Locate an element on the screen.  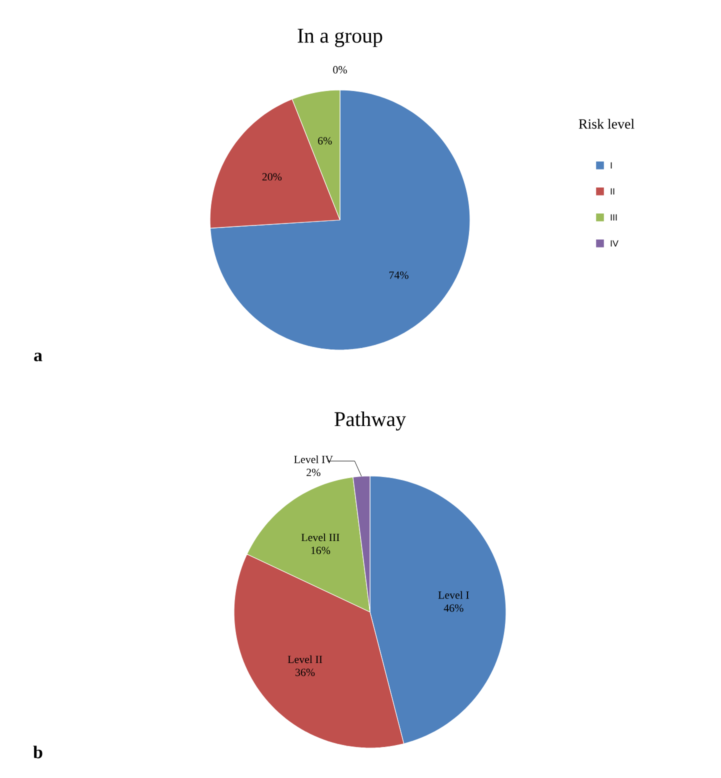
data-label: 6% is located at coordinates (325, 141).